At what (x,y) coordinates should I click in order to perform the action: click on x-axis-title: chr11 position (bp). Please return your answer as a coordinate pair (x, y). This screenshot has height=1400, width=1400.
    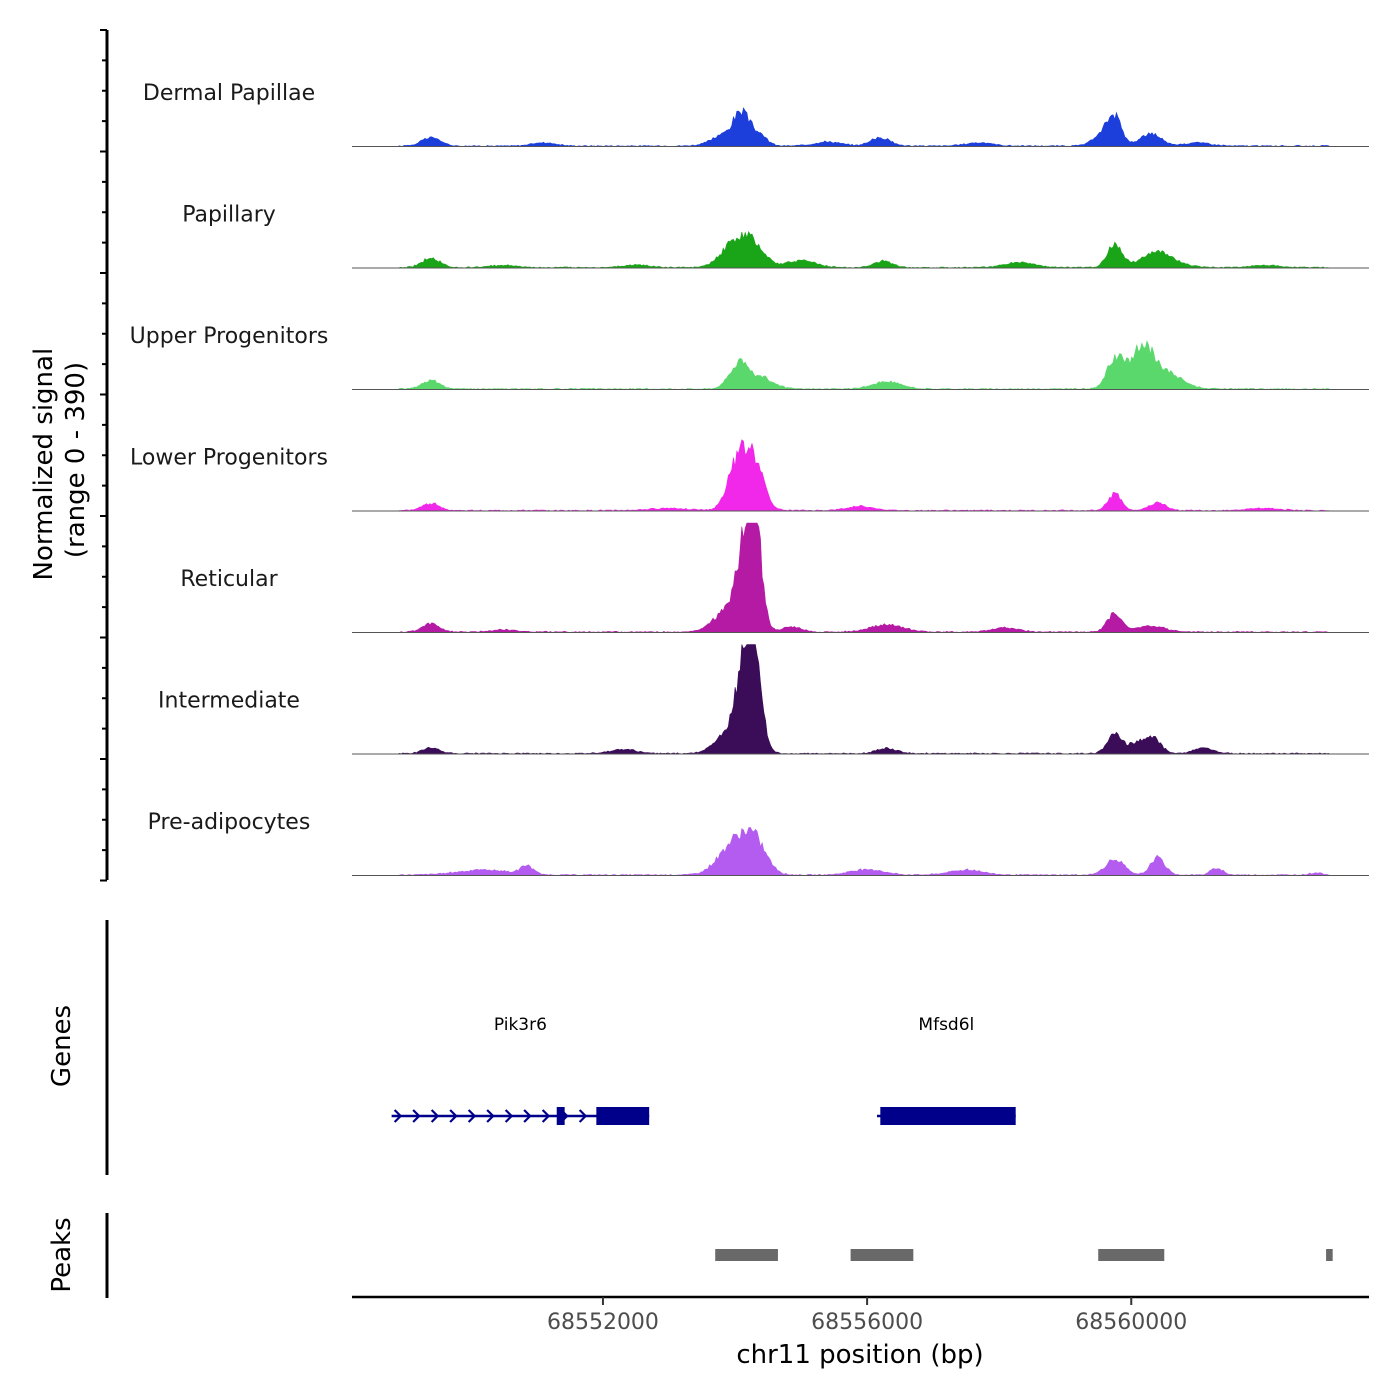
    Looking at the image, I should click on (859, 1355).